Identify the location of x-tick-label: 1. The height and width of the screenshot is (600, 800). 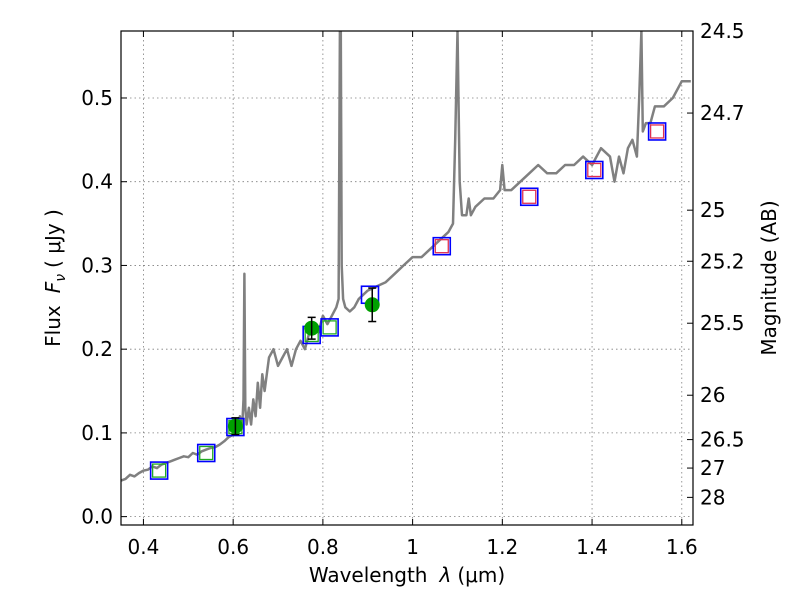
(412, 547).